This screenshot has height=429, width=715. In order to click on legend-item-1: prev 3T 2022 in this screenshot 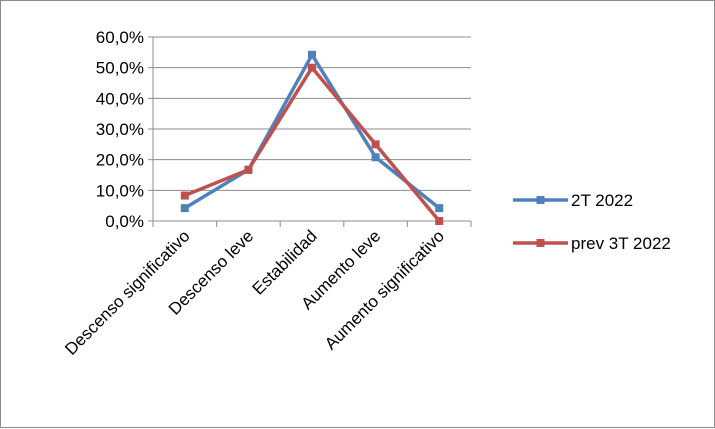, I will do `click(592, 243)`.